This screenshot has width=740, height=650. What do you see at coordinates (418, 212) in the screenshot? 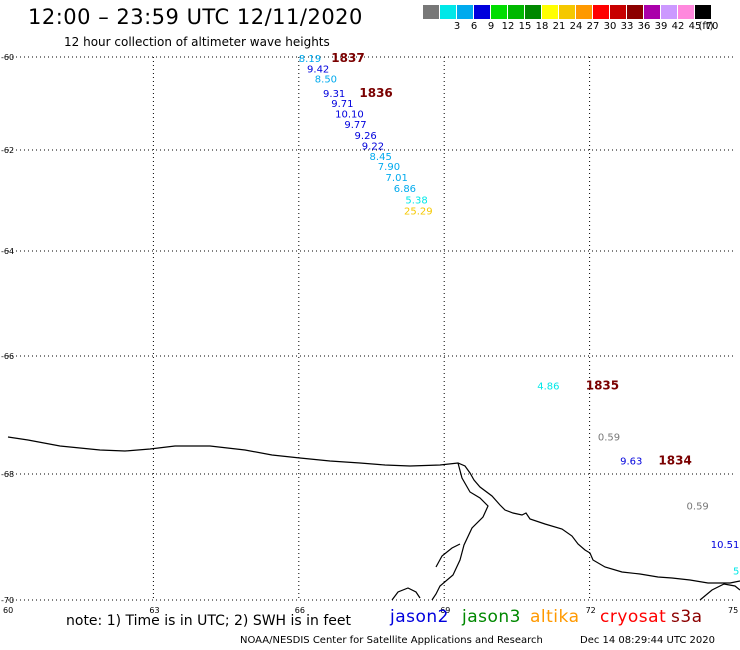
I see `wave-height-value: 25.29` at bounding box center [418, 212].